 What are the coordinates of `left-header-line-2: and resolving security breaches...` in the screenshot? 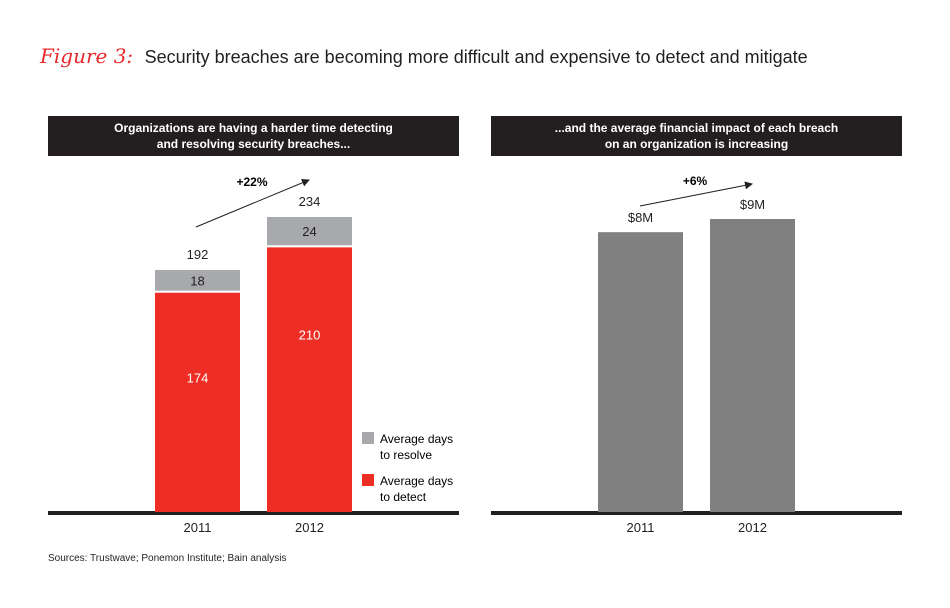 It's located at (253, 144).